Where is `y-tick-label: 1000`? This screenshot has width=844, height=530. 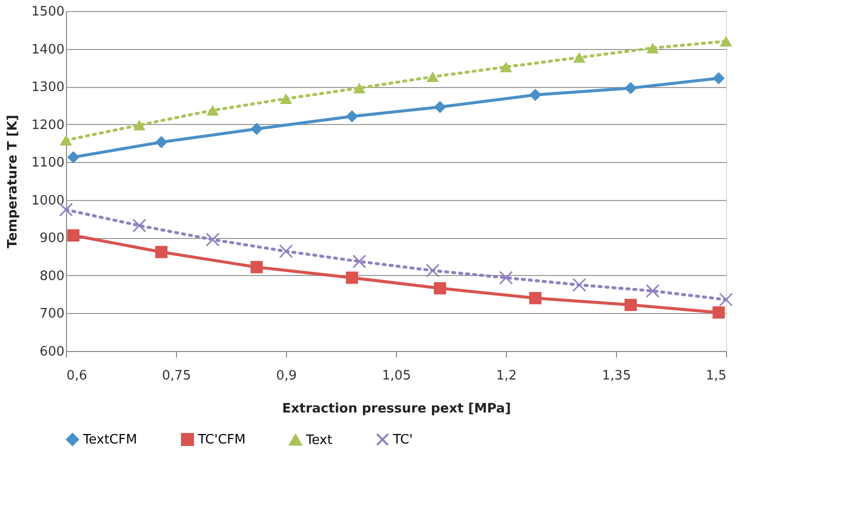 y-tick-label: 1000 is located at coordinates (47, 200).